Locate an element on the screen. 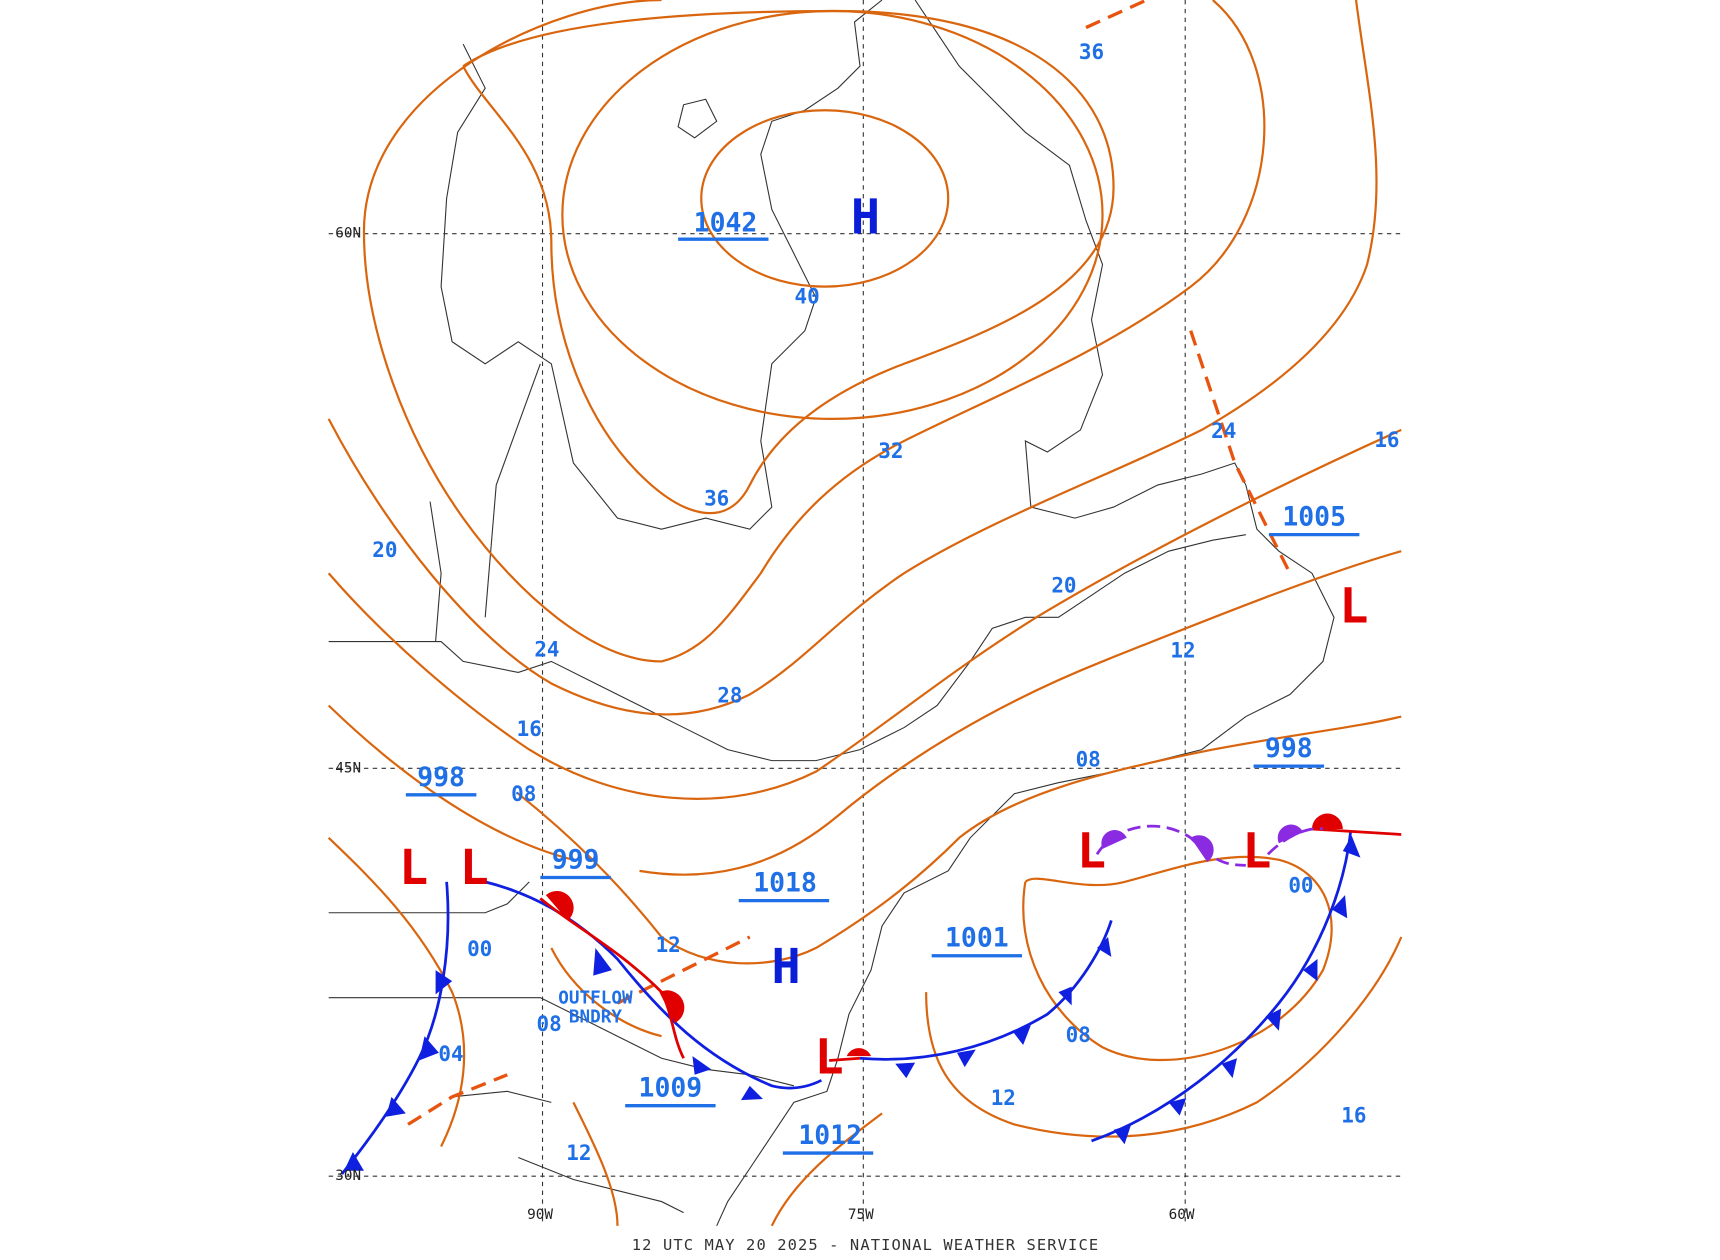 Image resolution: width=1720 pixels, height=1260 pixels. pressure-value: 999 is located at coordinates (576, 859).